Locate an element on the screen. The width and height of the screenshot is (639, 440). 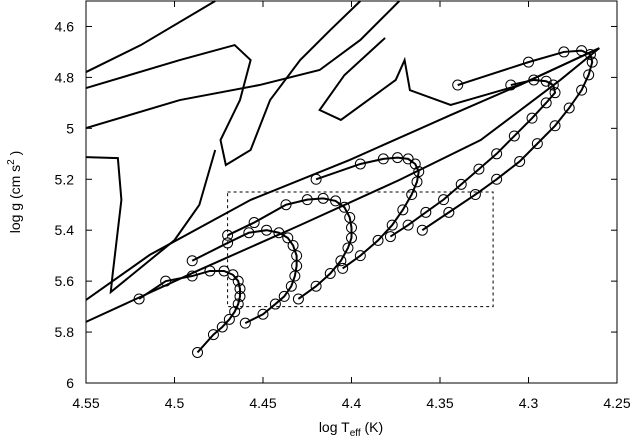
y-tick-label: 5.8 is located at coordinates (65, 332).